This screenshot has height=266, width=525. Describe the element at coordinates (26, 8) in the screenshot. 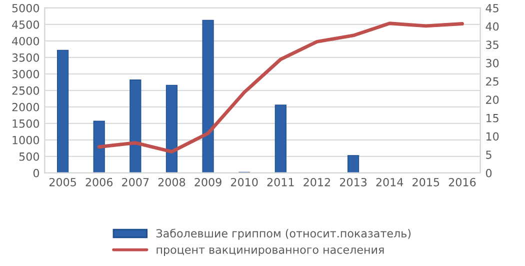

I see `y-tick-label: 5000` at that location.